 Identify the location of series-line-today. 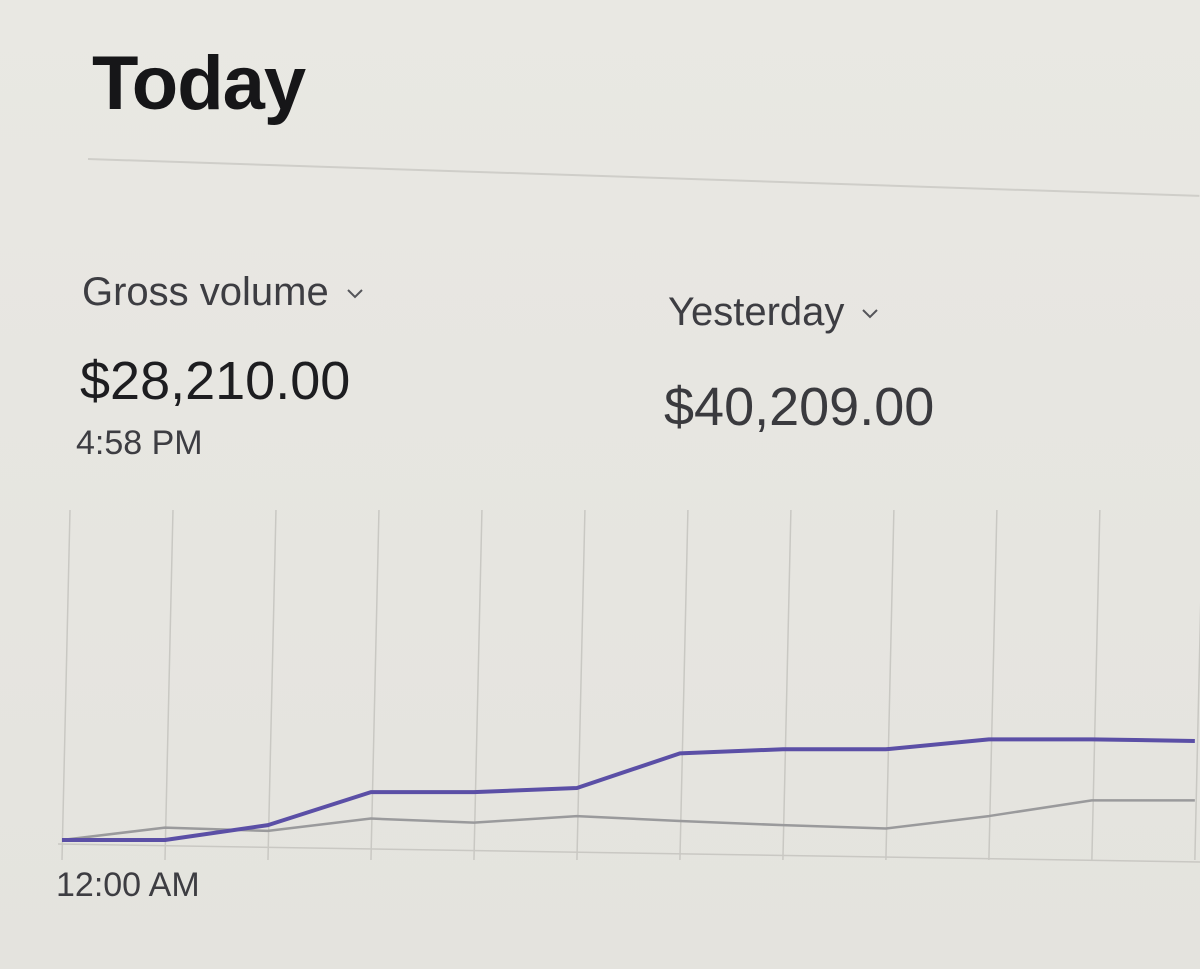
(628, 789).